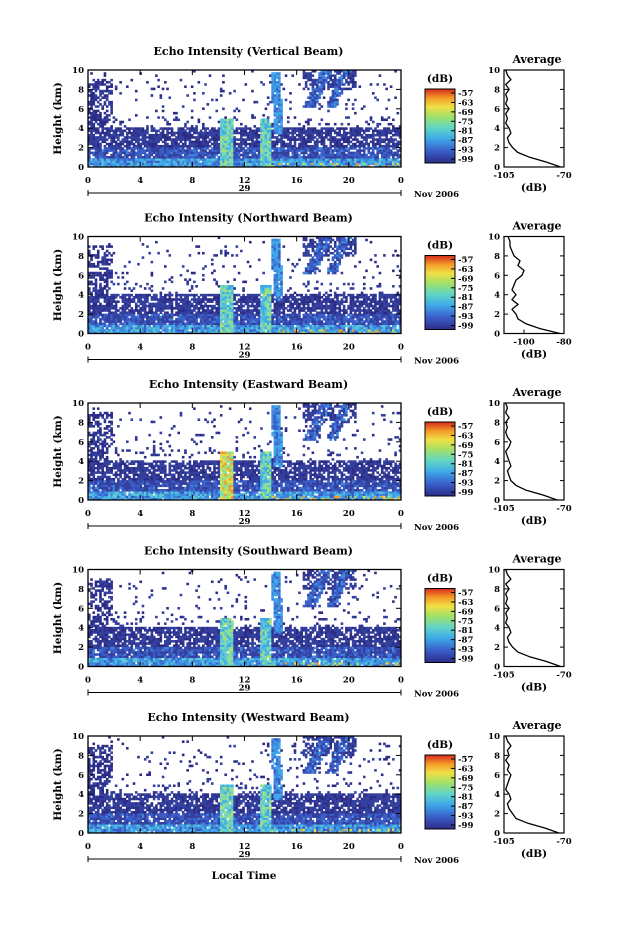 This screenshot has height=929, width=621. I want to click on date-day-label: 29, so click(245, 189).